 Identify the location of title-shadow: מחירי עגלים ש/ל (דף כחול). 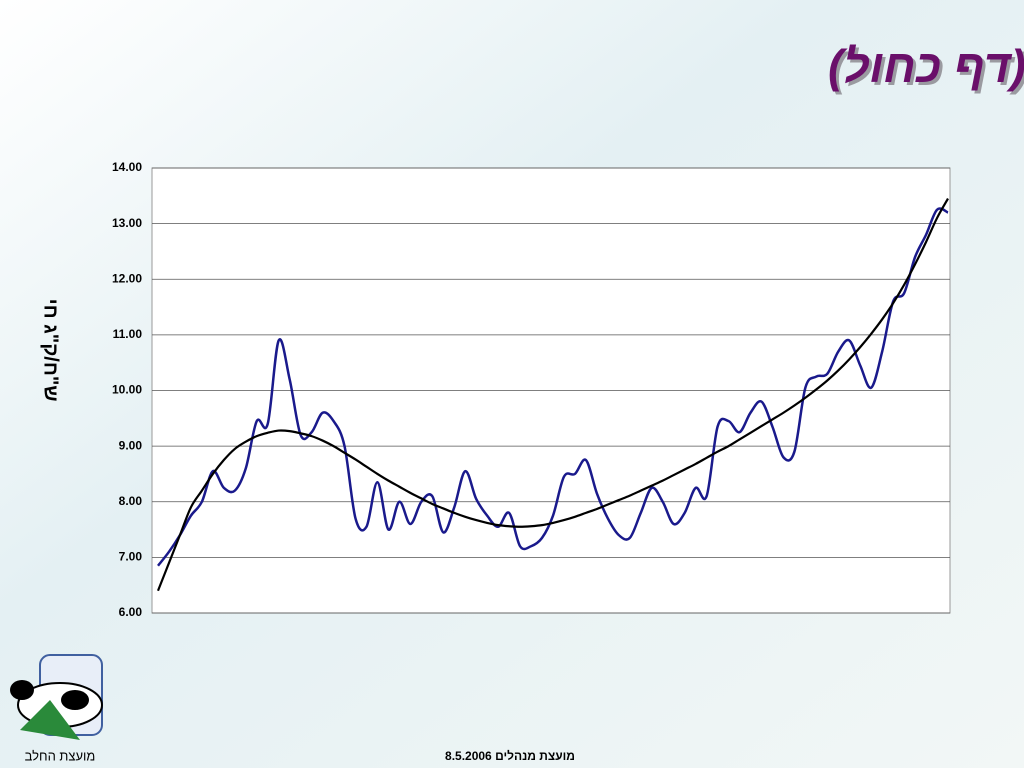
(927, 69).